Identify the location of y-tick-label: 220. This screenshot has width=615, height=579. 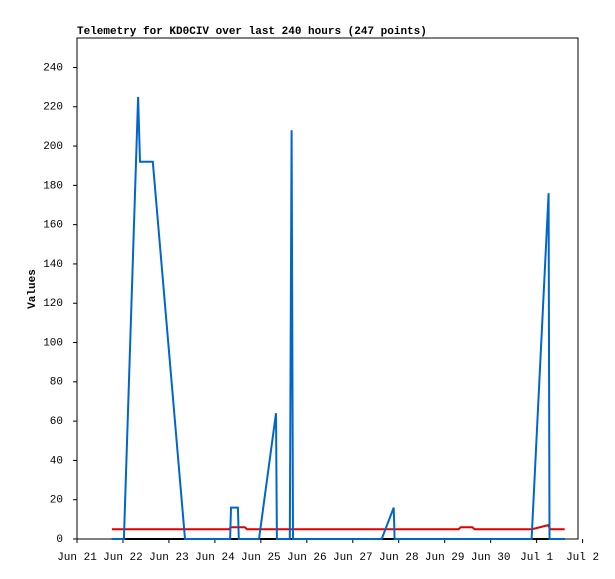
(53, 108).